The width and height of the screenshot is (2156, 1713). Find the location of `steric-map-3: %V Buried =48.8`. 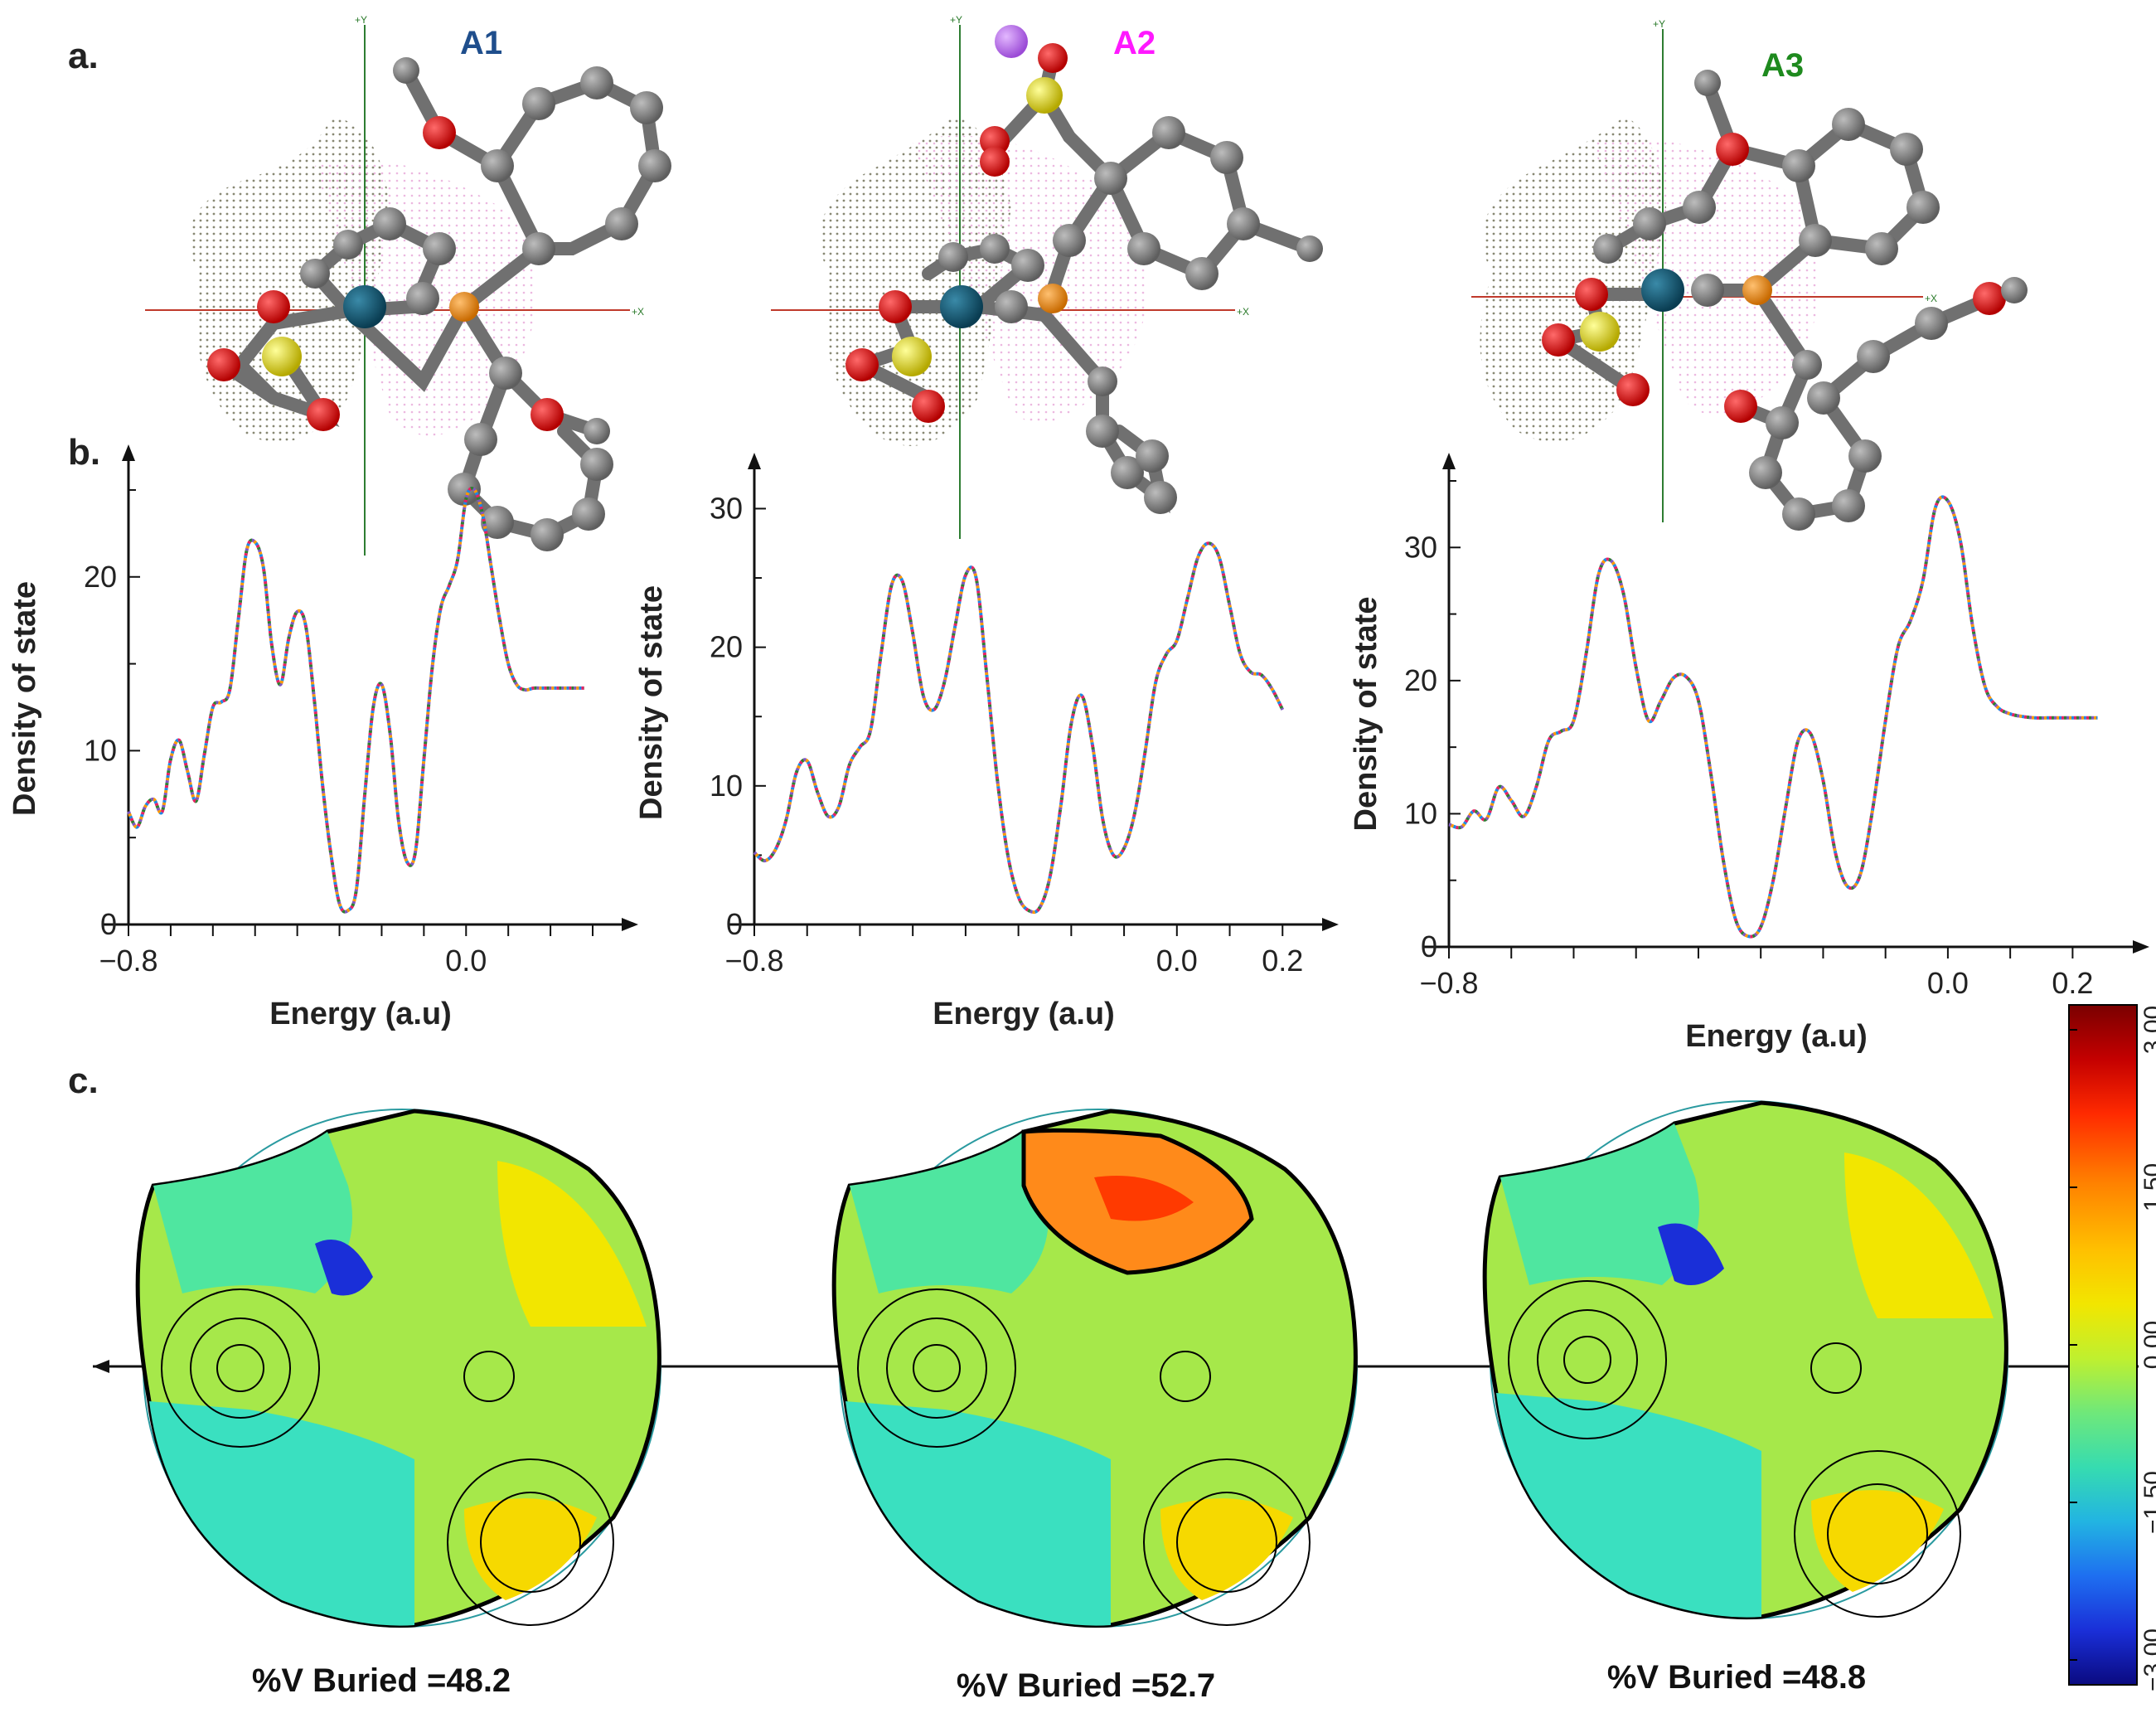

steric-map-3: %V Buried =48.8 is located at coordinates (1745, 1398).